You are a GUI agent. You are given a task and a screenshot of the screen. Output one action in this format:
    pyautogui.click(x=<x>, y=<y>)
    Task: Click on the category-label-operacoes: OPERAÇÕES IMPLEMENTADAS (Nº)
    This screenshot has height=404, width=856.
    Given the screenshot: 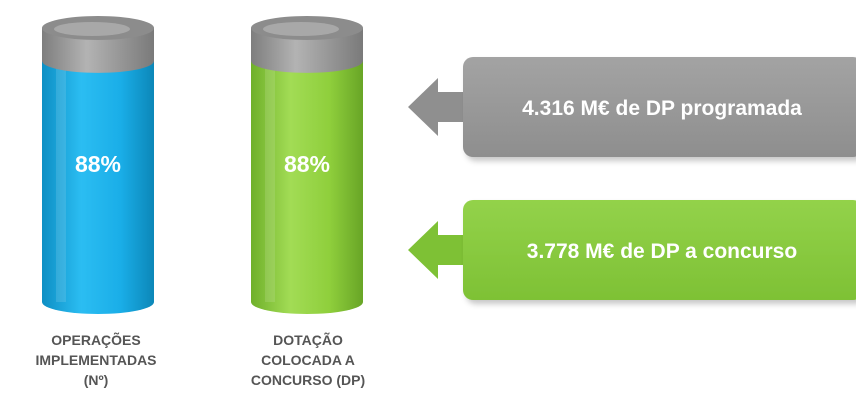 What is the action you would take?
    pyautogui.click(x=98, y=360)
    